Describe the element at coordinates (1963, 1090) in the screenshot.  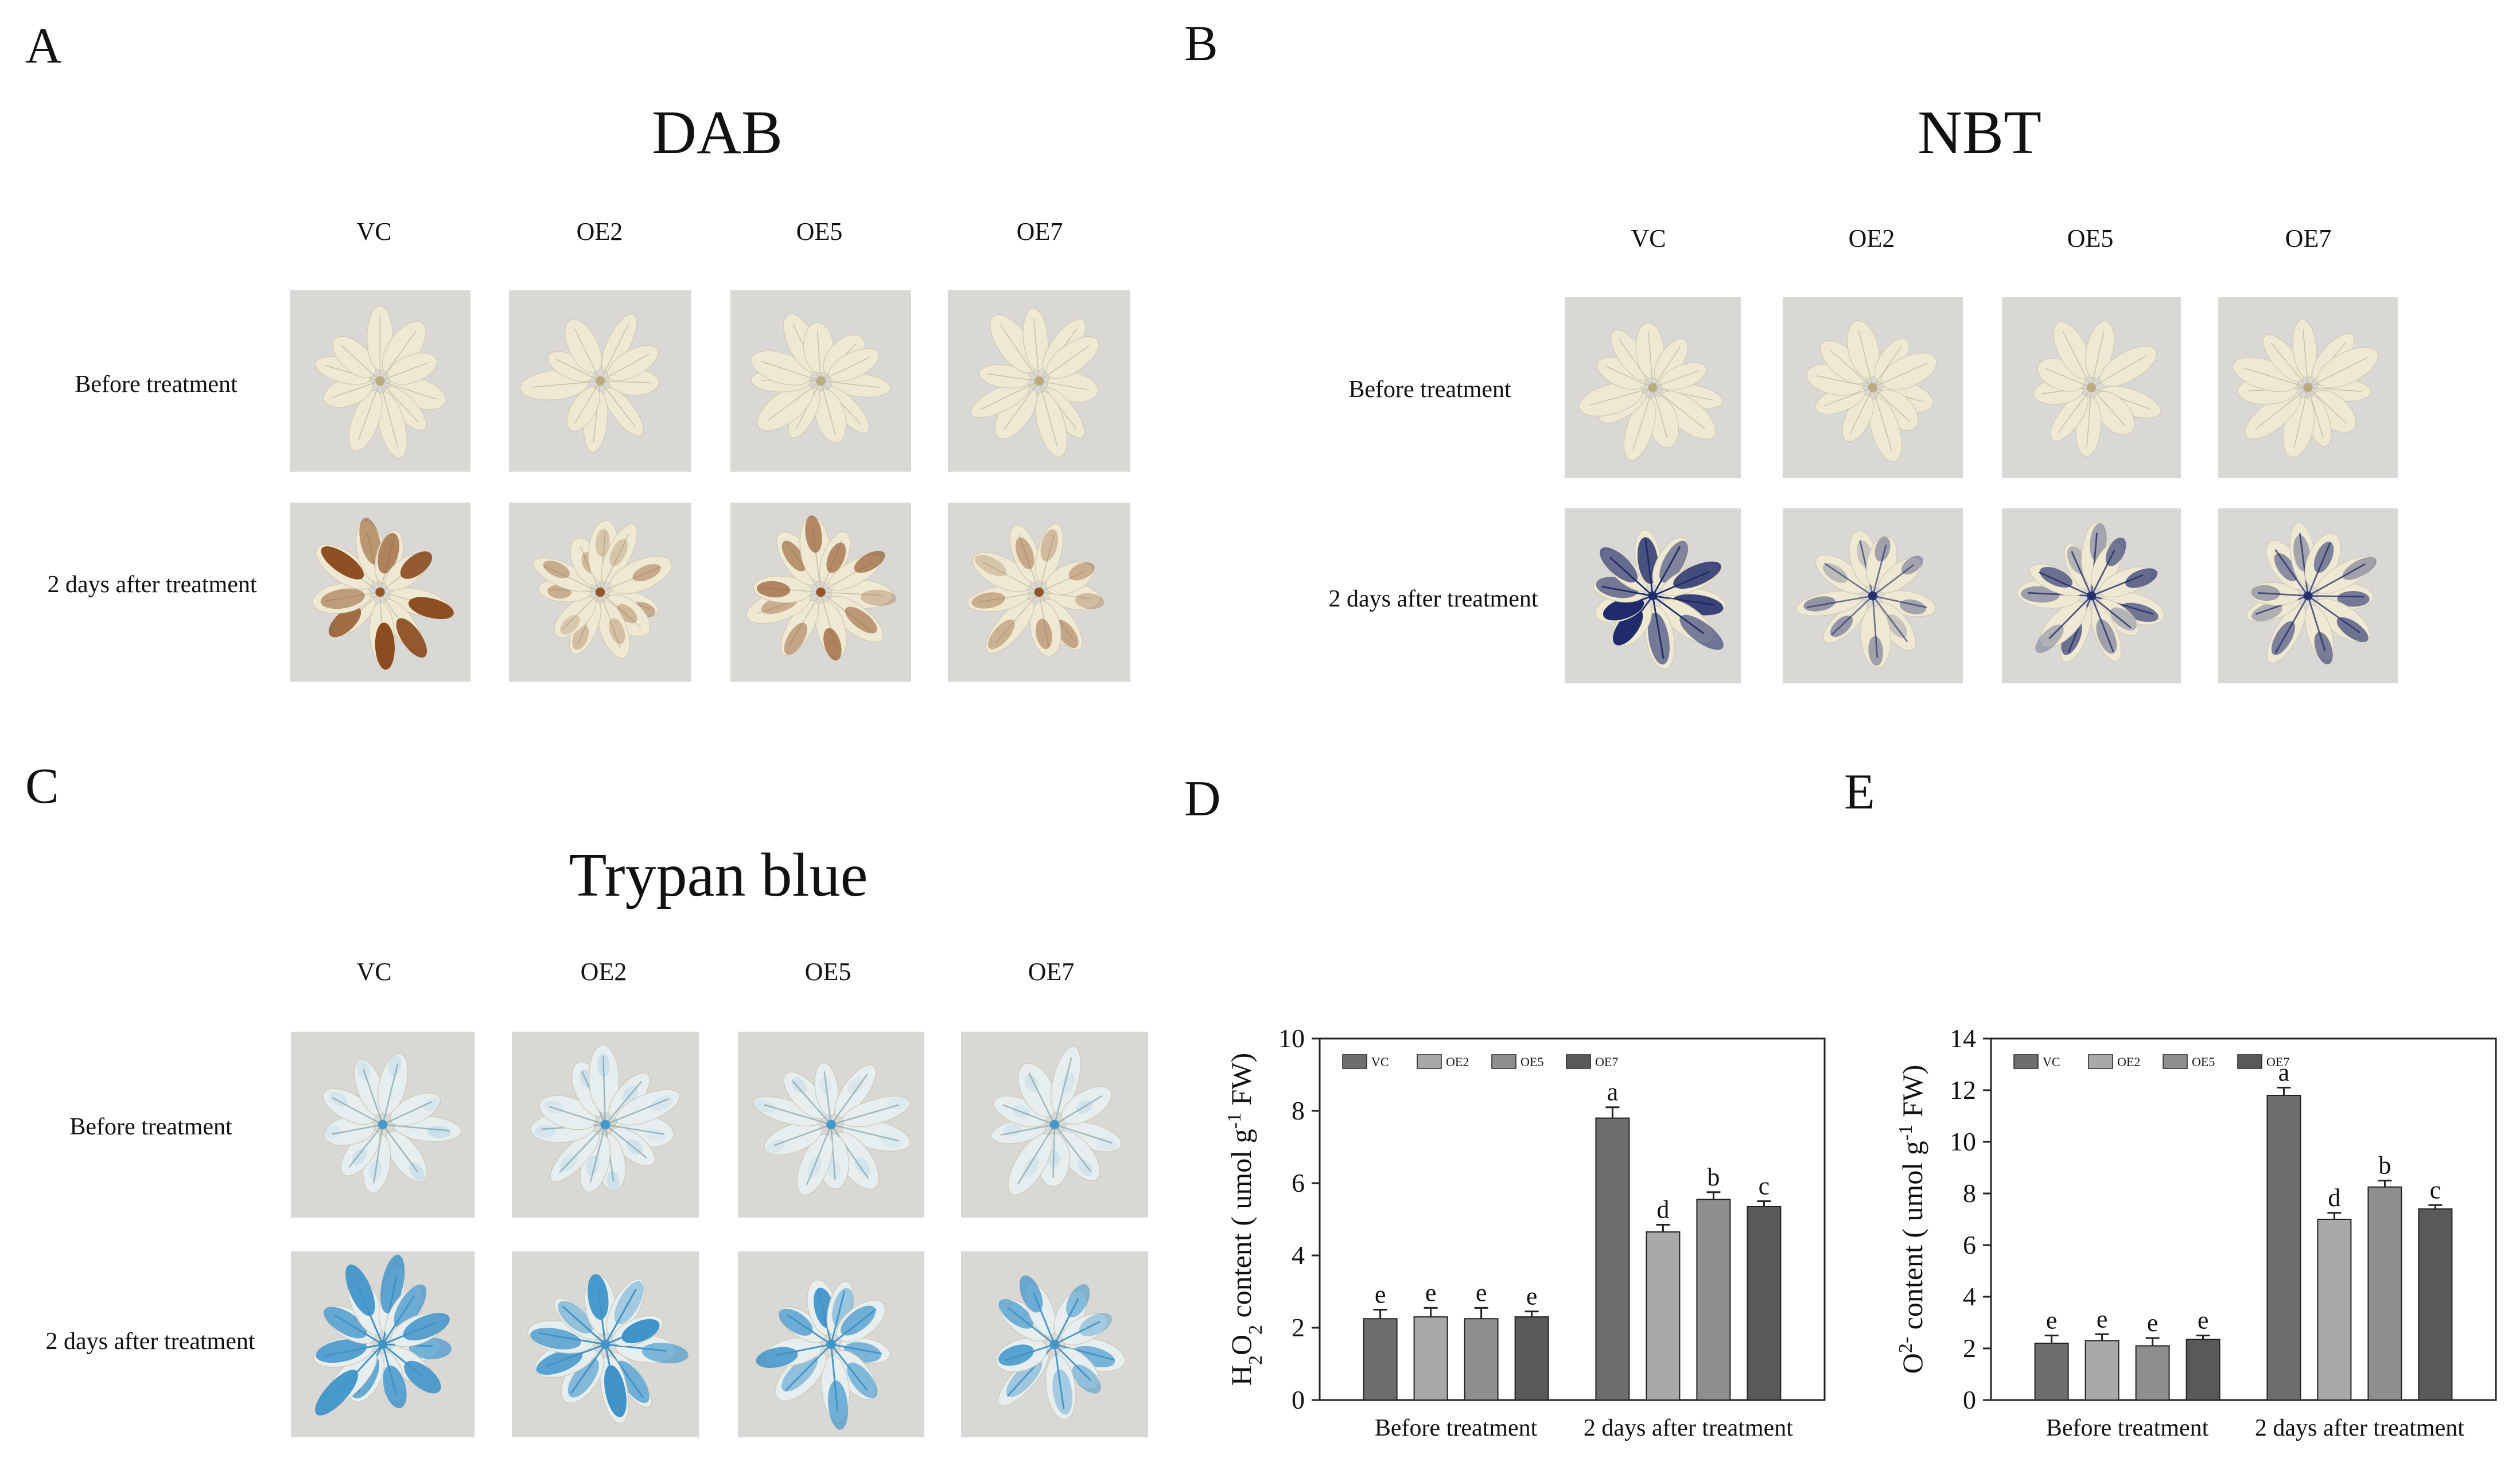
I see `y-tick-label: 12` at that location.